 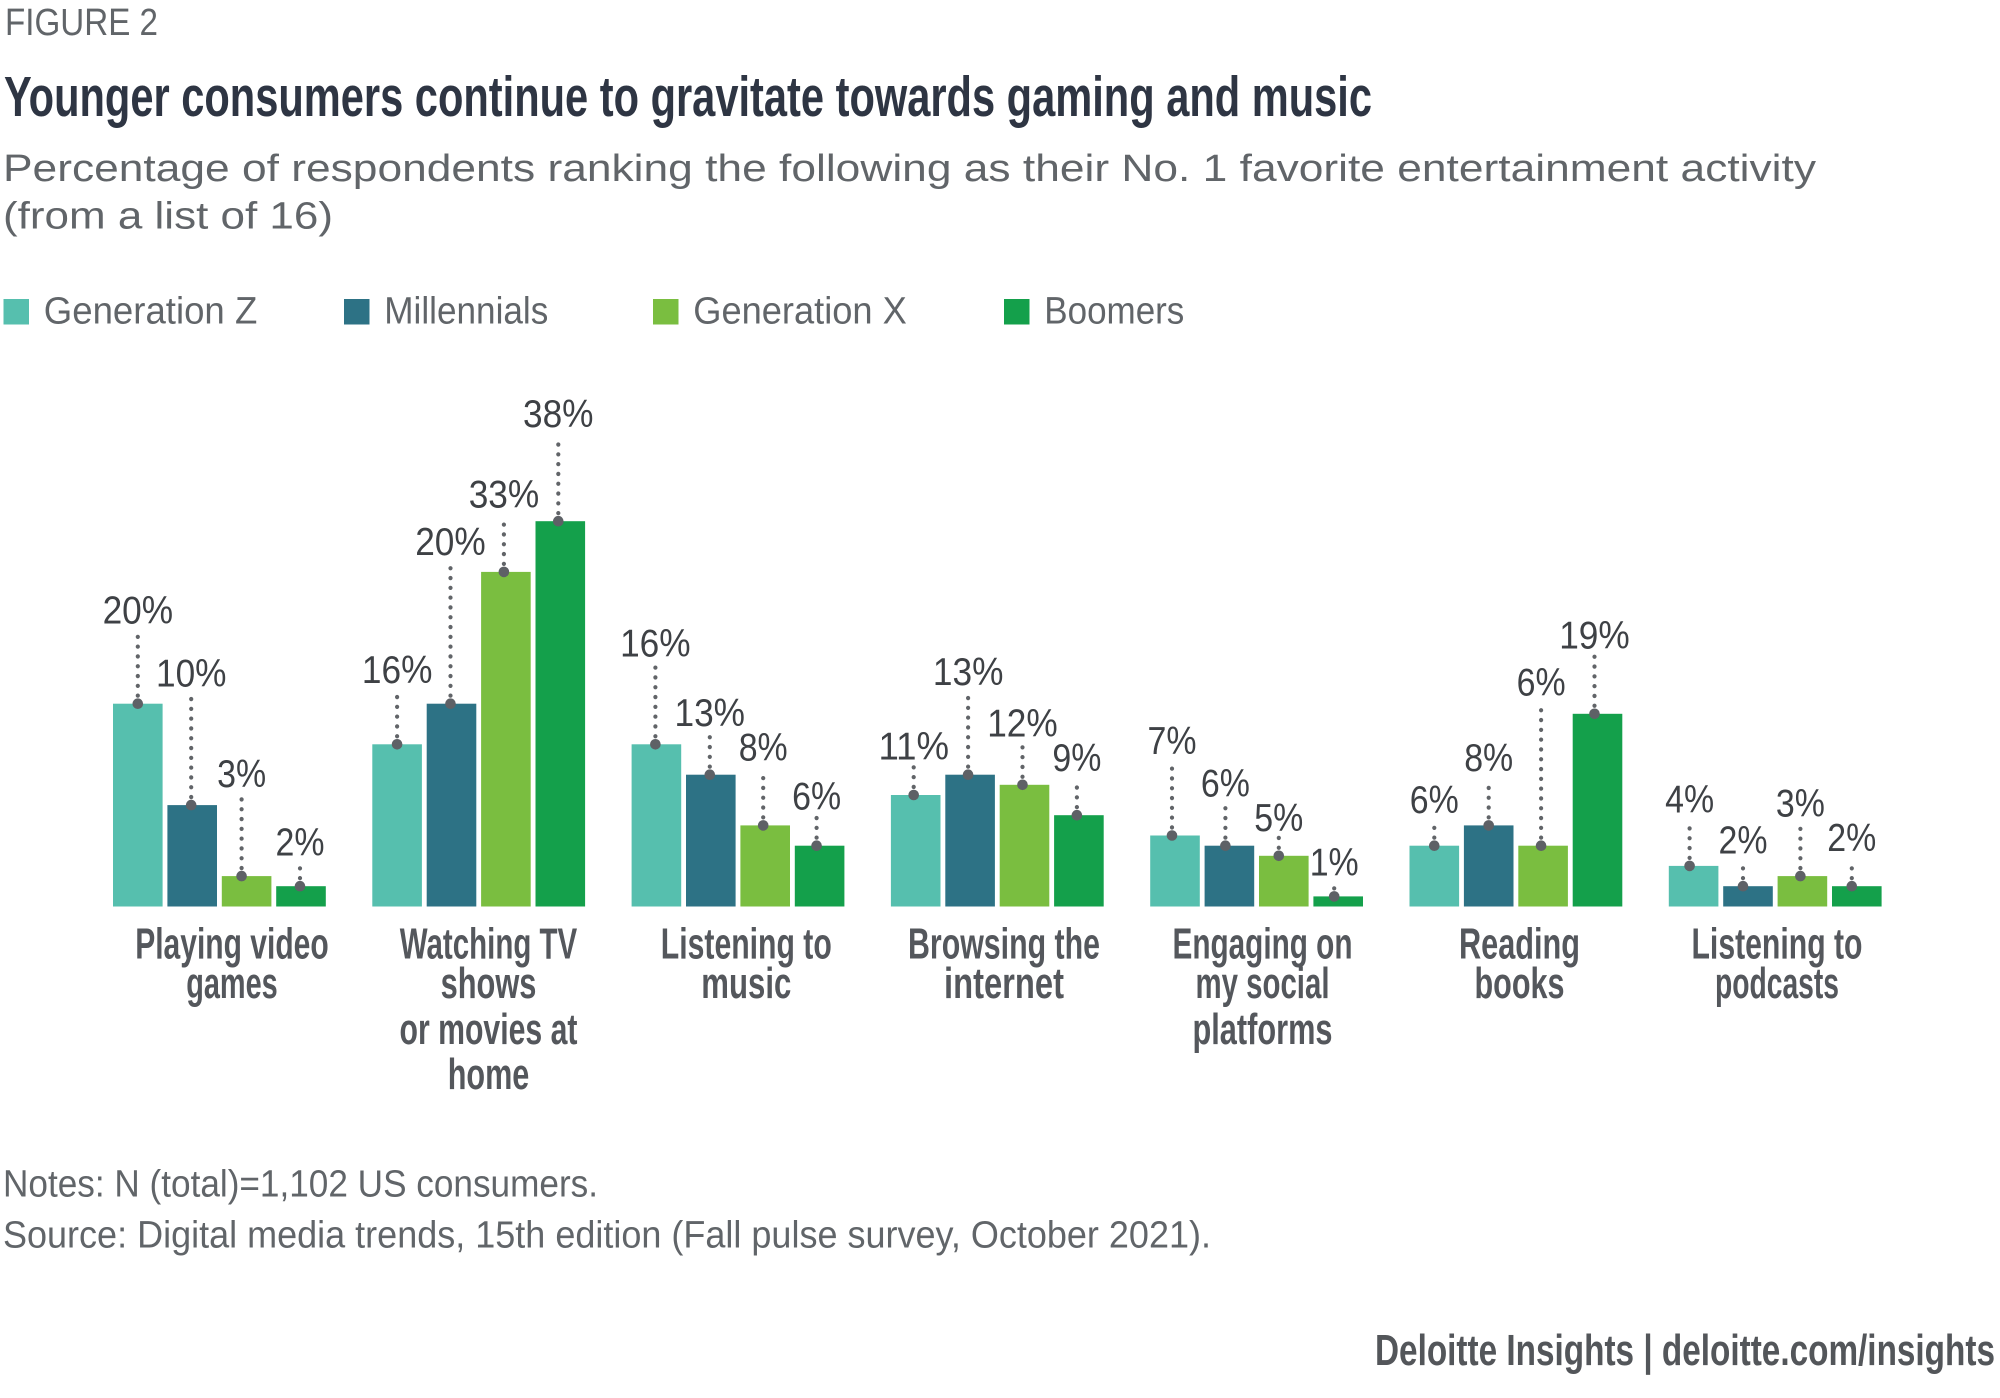 I want to click on svg-text: 1%, so click(x=1334, y=863).